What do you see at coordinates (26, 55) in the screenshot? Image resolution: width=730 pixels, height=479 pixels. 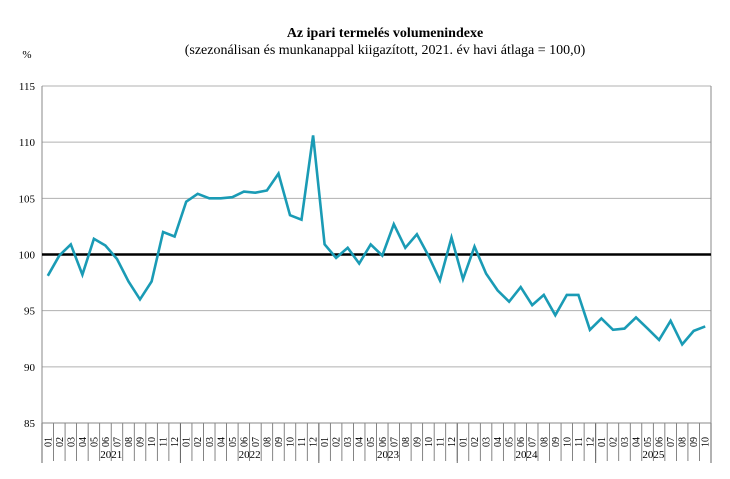 I see `y-axis-label: %` at bounding box center [26, 55].